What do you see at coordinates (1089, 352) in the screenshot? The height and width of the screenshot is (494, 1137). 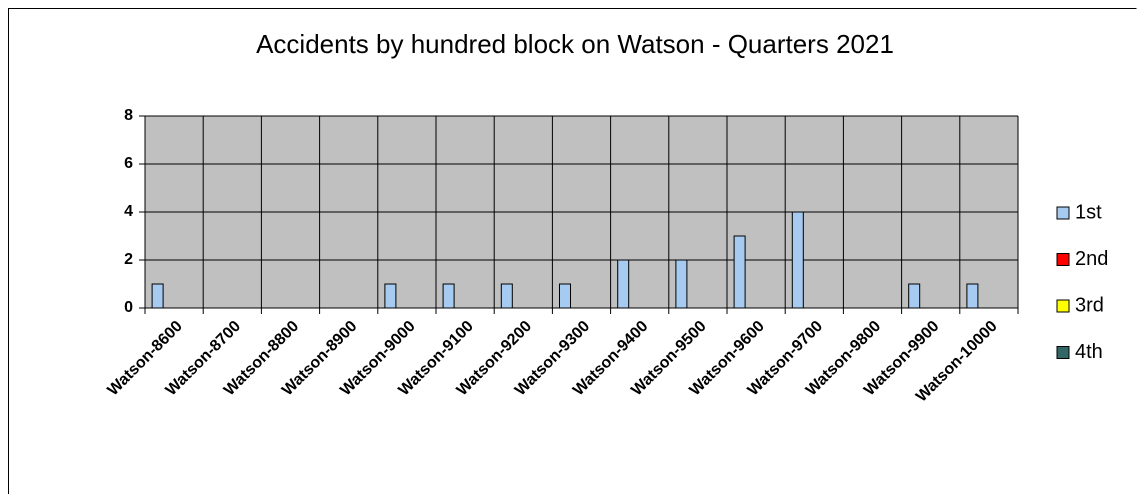 I see `legend-label: 4th` at bounding box center [1089, 352].